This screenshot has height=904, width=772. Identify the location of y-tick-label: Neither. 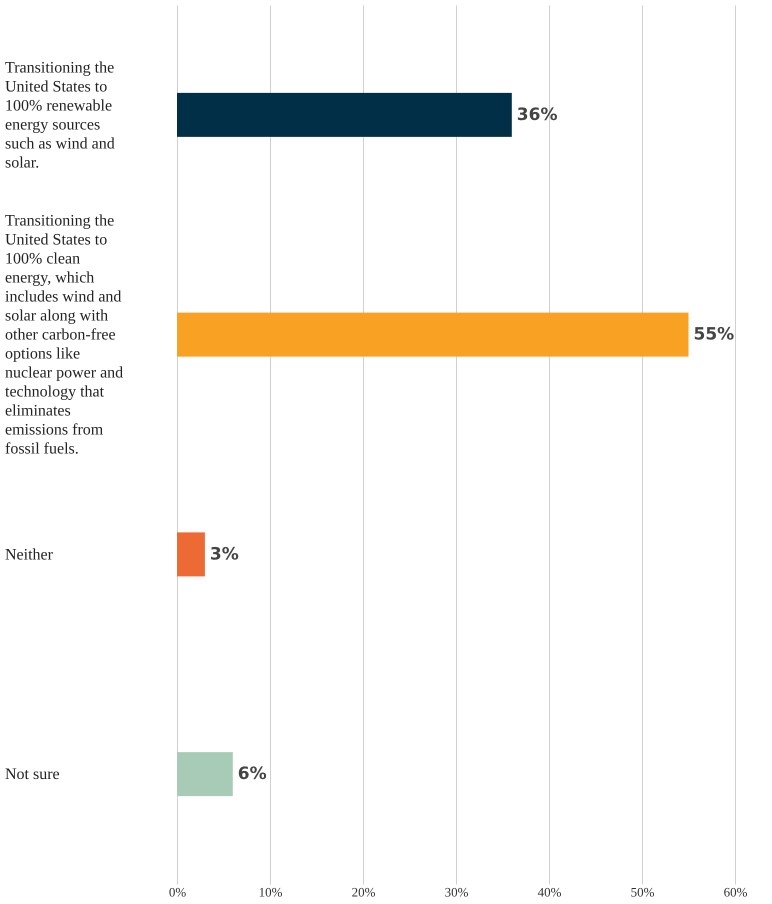
(29, 555).